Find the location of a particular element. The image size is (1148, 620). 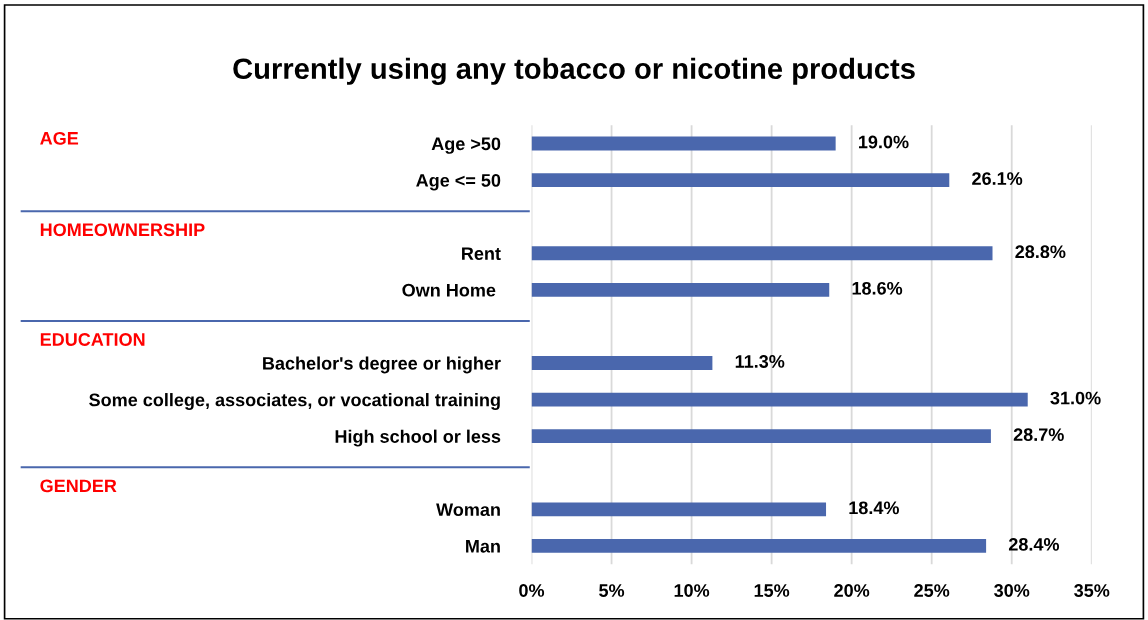

x-tick-label: 20% is located at coordinates (852, 590).